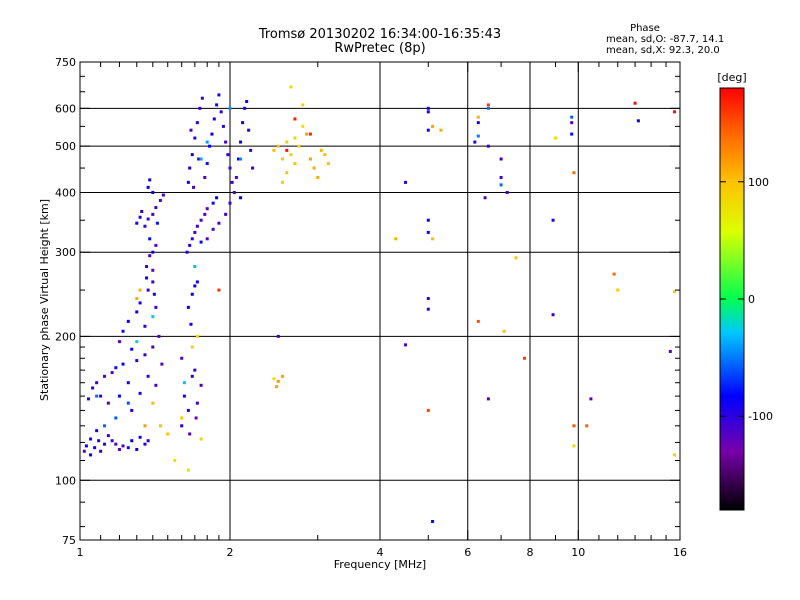  I want to click on y-tick-label: 400, so click(65, 192).